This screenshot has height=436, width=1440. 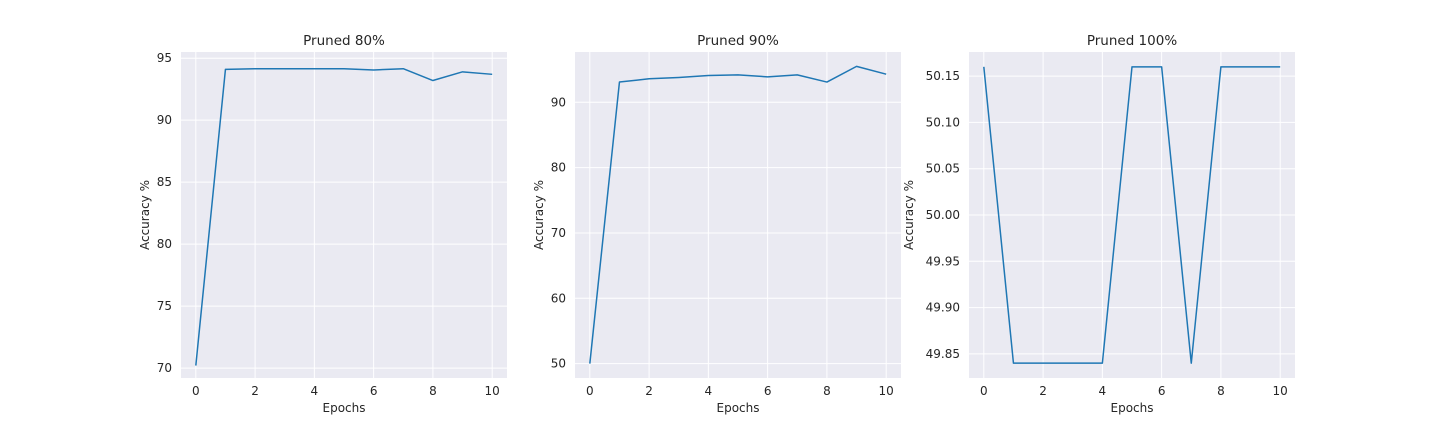 What do you see at coordinates (943, 261) in the screenshot?
I see `y-tick-label: 49.95` at bounding box center [943, 261].